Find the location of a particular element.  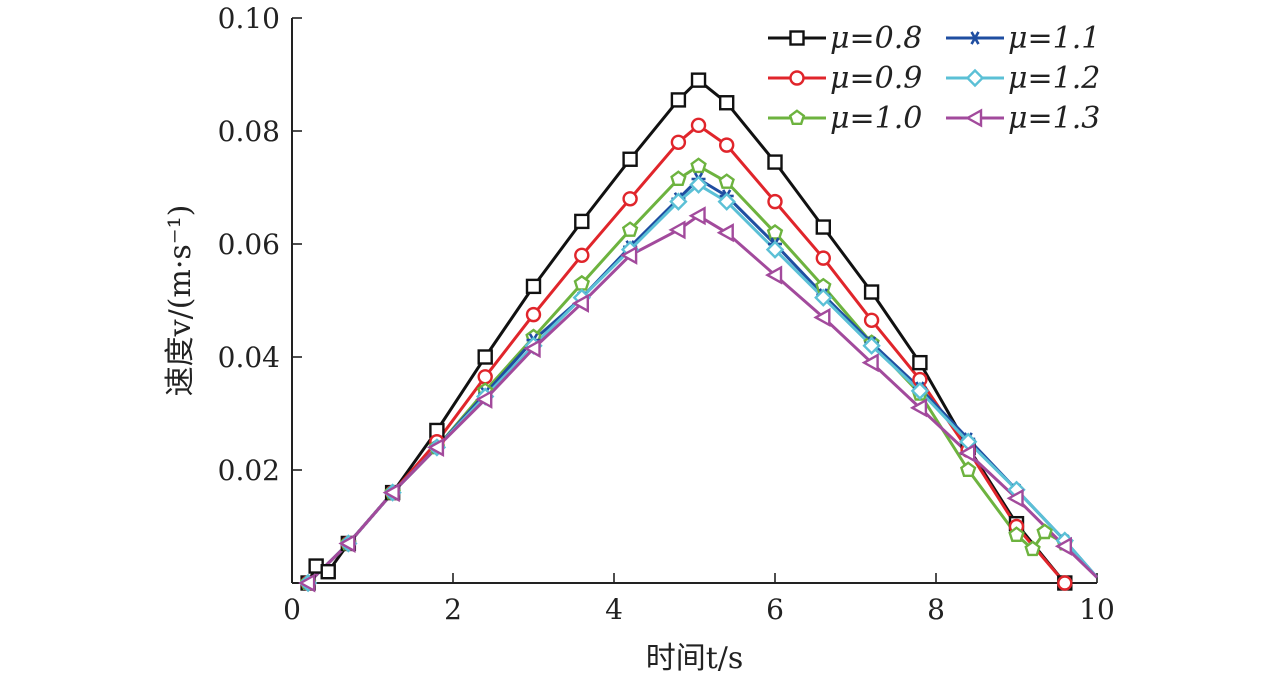

x-tick-label: 0 is located at coordinates (292, 609).